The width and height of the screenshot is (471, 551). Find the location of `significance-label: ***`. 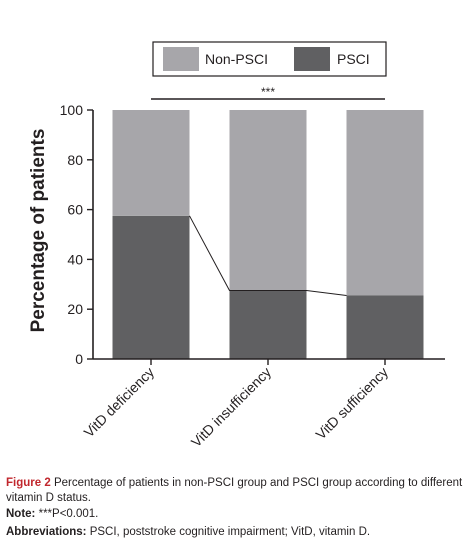

significance-label: *** is located at coordinates (268, 92).